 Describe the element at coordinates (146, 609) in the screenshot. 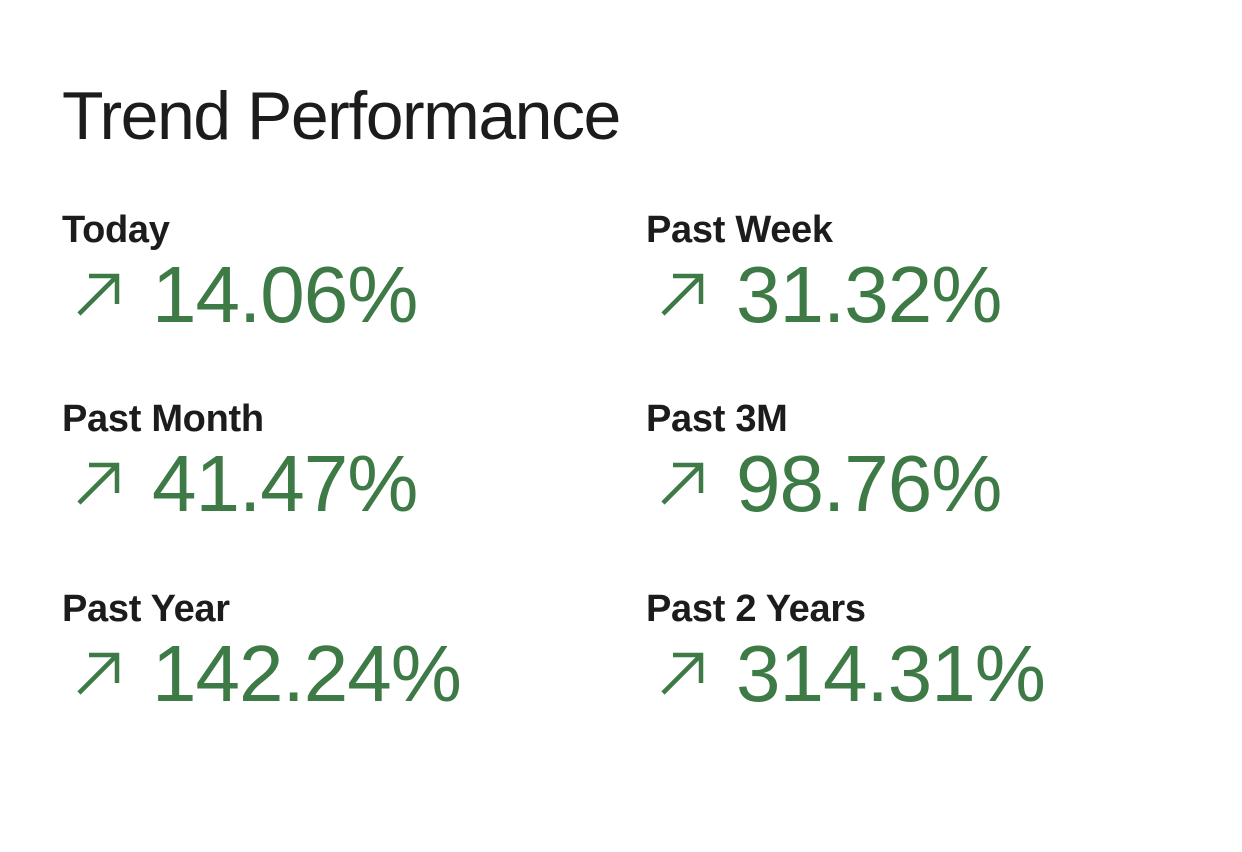

I see `metric-label: Past Year` at that location.